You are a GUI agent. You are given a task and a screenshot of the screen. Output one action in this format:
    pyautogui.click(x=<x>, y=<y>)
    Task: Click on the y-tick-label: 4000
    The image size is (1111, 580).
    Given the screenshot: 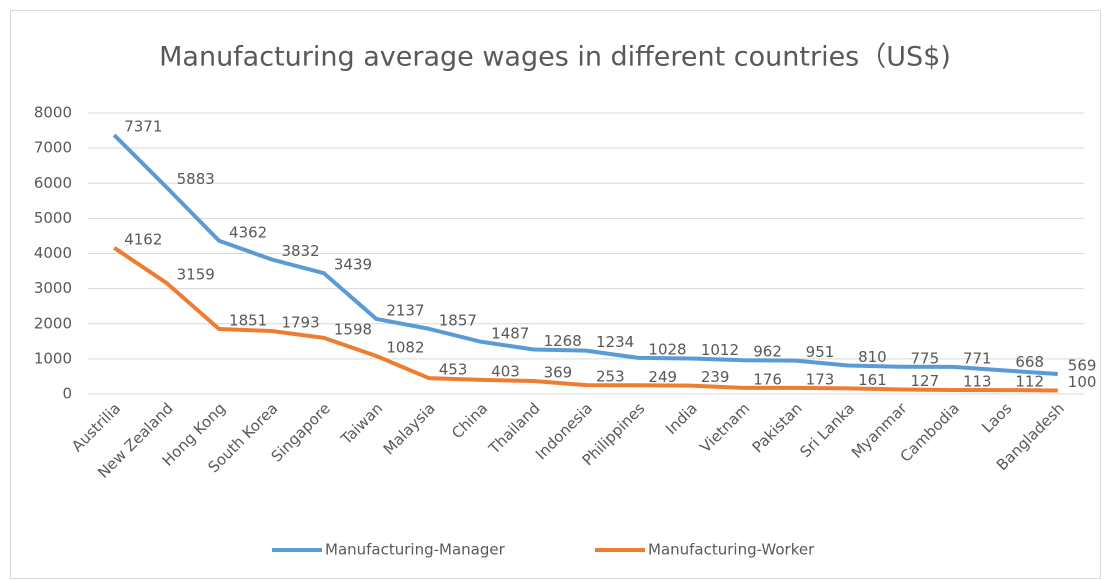 What is the action you would take?
    pyautogui.click(x=53, y=253)
    